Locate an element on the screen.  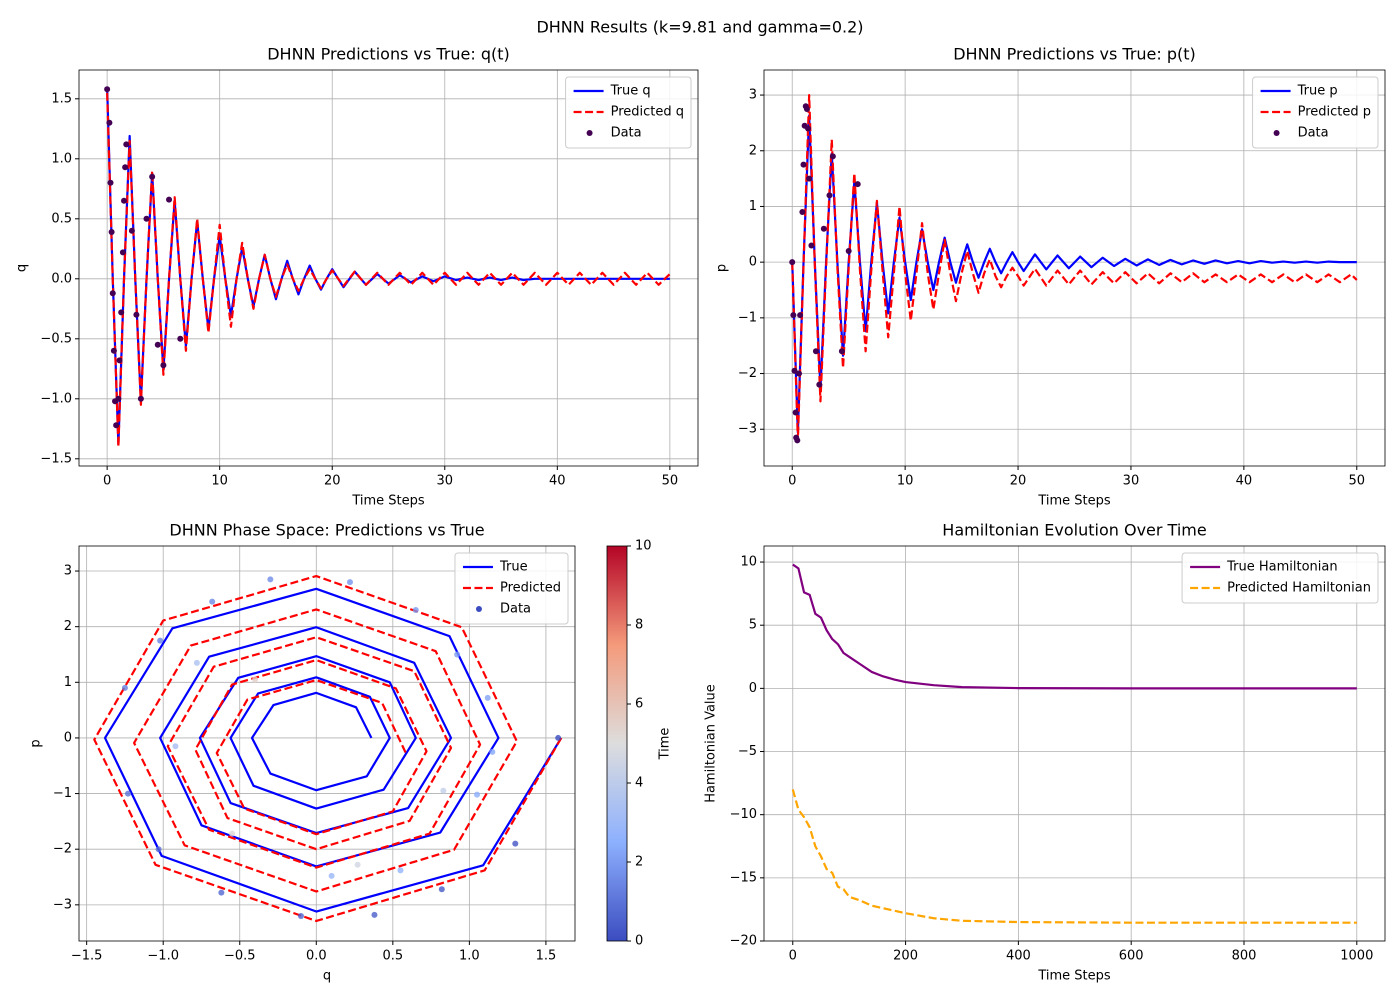
y-tick-label: 1.5 is located at coordinates (61, 98).